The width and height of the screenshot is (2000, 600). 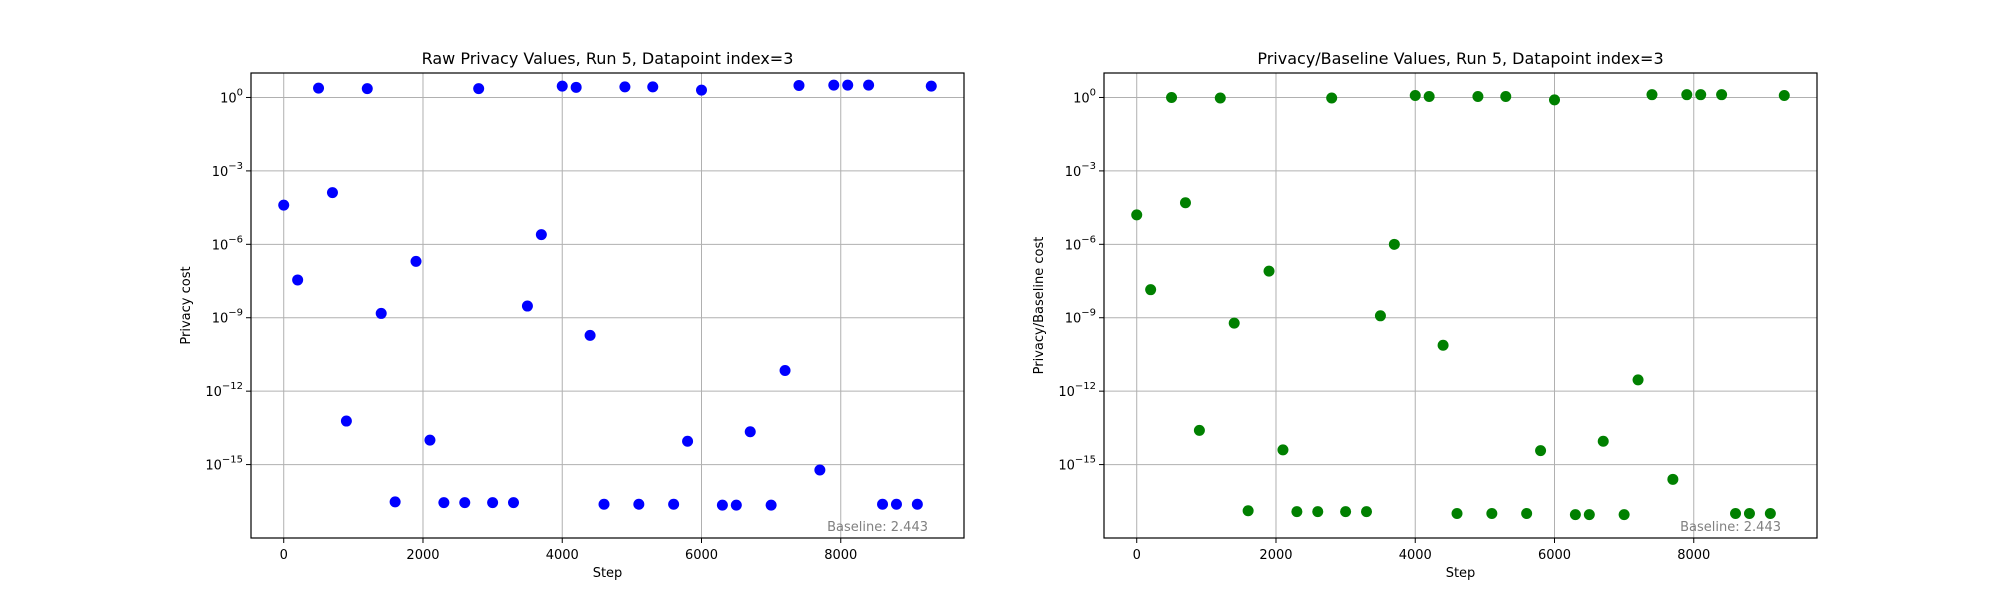 I want to click on y-tick-label-exponent: −12, so click(x=232, y=386).